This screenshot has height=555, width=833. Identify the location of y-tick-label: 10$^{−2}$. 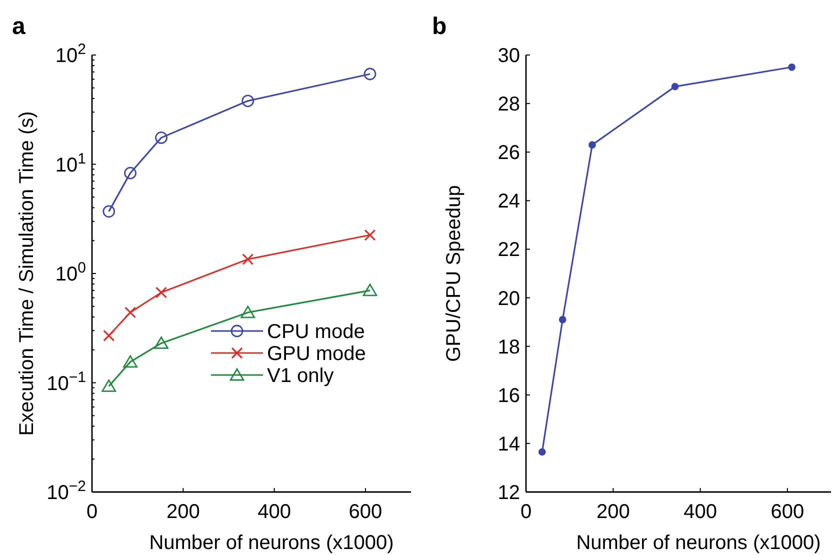
(66, 491).